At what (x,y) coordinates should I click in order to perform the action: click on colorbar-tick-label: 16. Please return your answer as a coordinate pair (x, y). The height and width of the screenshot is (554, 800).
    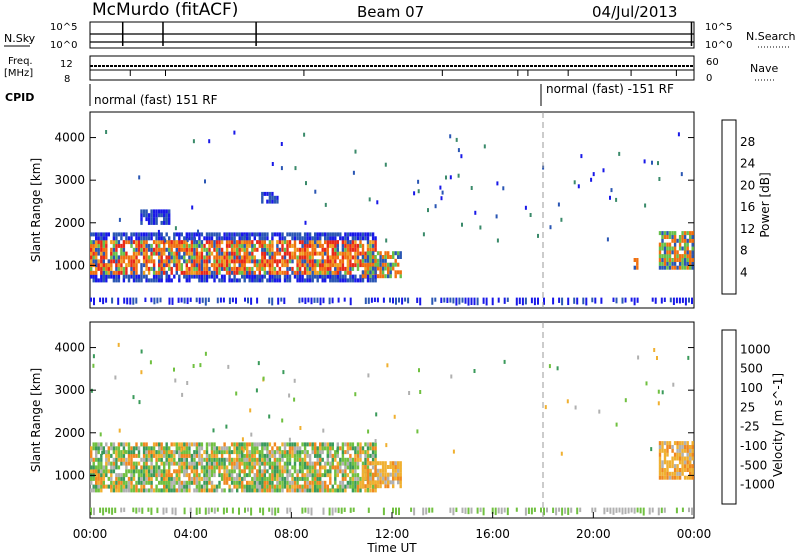
    Looking at the image, I should click on (747, 207).